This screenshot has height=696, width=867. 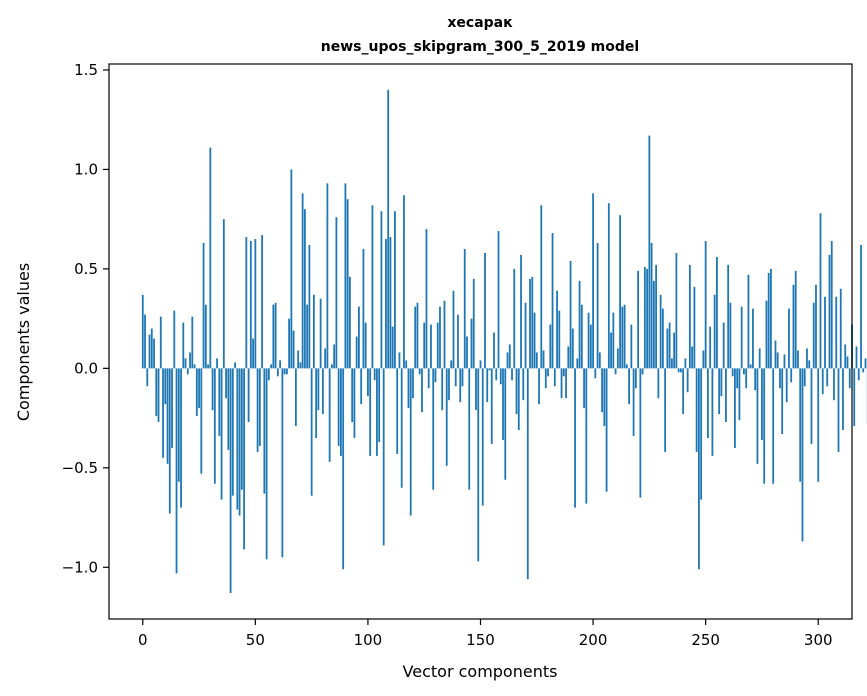 What do you see at coordinates (480, 640) in the screenshot?
I see `x-tick-label: 150` at bounding box center [480, 640].